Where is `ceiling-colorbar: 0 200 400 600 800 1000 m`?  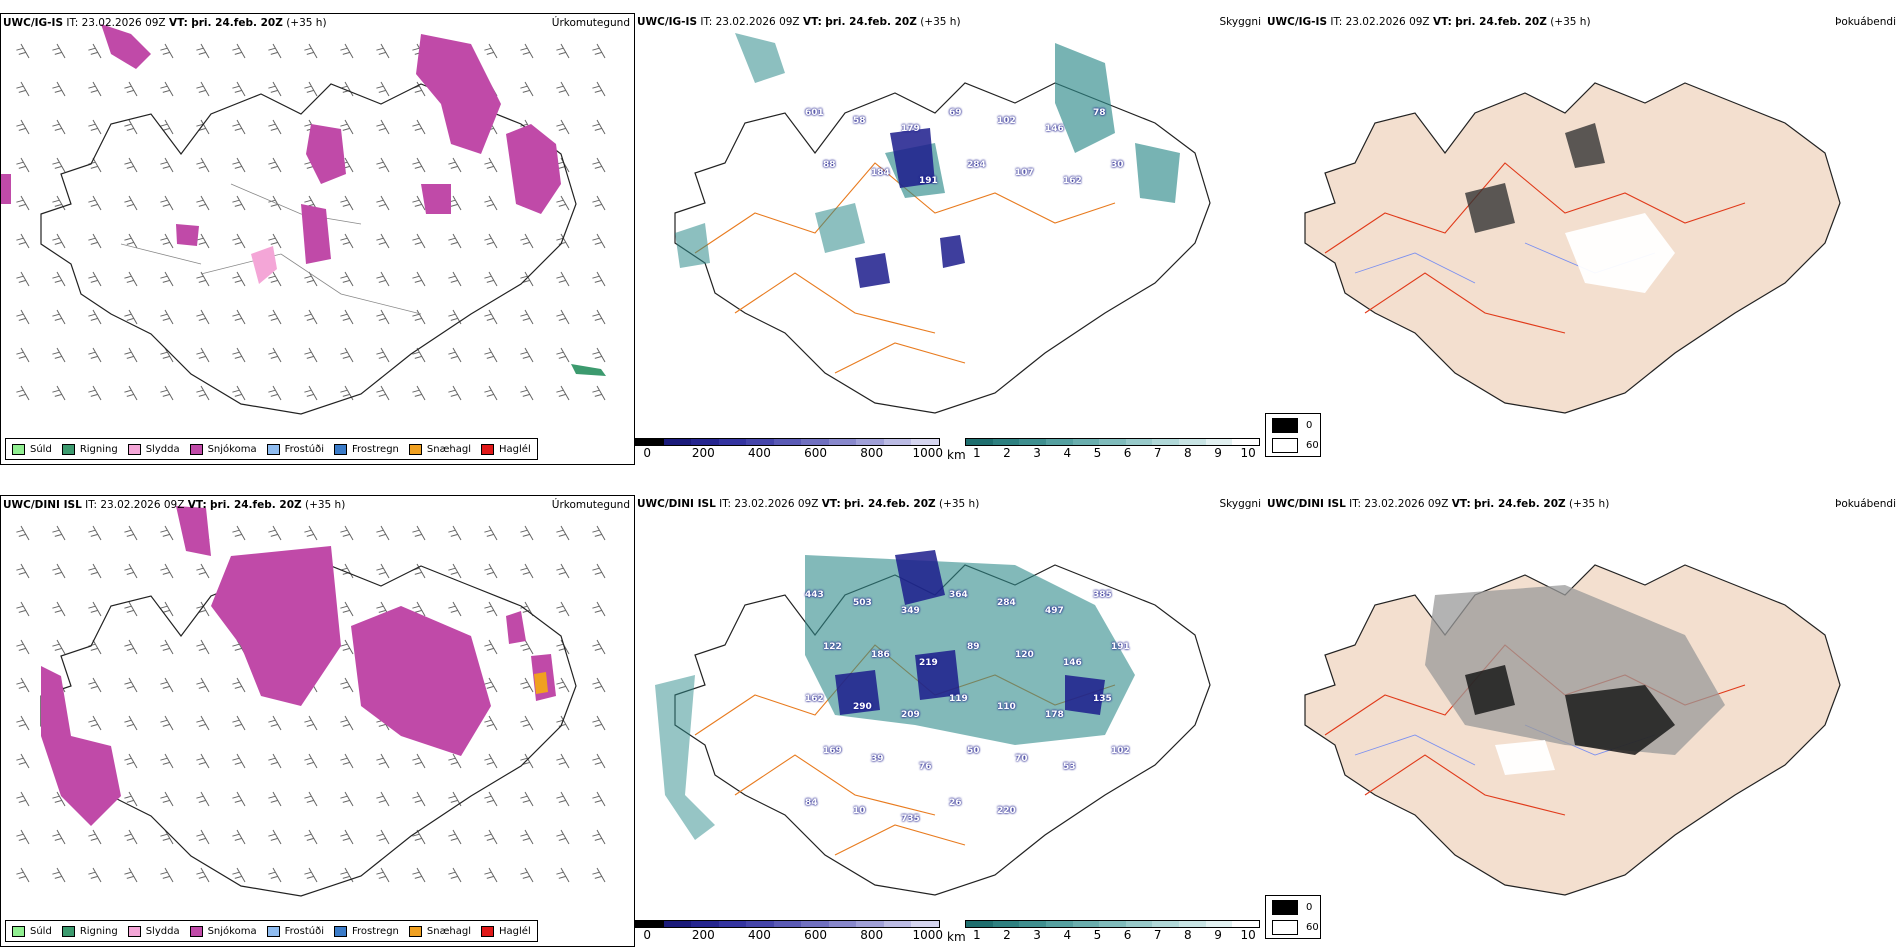
ceiling-colorbar: 0 200 400 600 800 1000 m is located at coordinates (789, 450).